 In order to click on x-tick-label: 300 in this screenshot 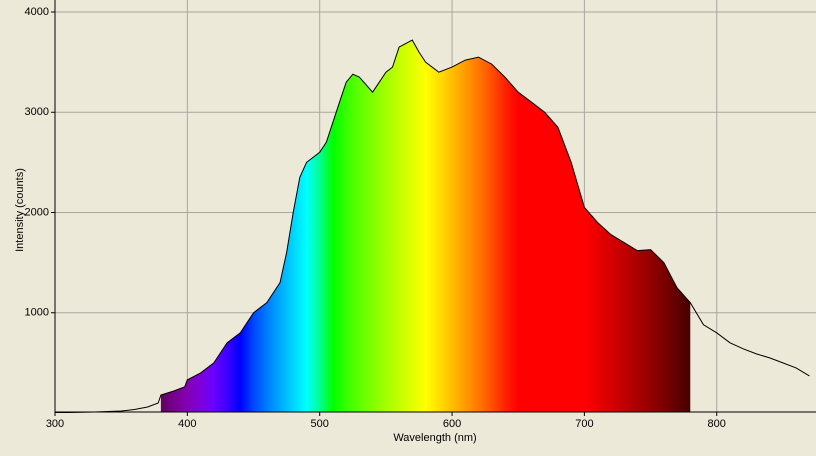, I will do `click(55, 424)`.